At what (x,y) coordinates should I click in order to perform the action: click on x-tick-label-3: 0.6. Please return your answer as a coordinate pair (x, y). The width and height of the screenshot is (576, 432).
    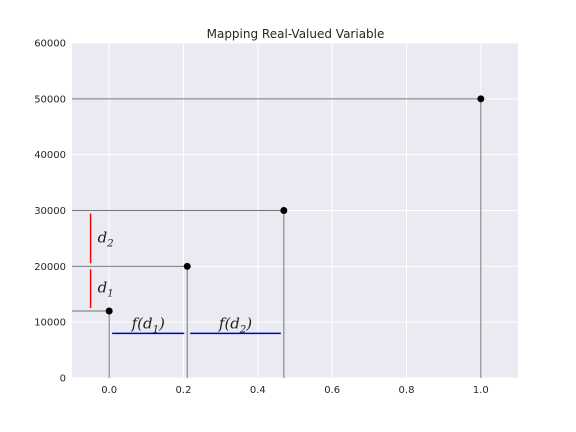
    Looking at the image, I should click on (332, 390).